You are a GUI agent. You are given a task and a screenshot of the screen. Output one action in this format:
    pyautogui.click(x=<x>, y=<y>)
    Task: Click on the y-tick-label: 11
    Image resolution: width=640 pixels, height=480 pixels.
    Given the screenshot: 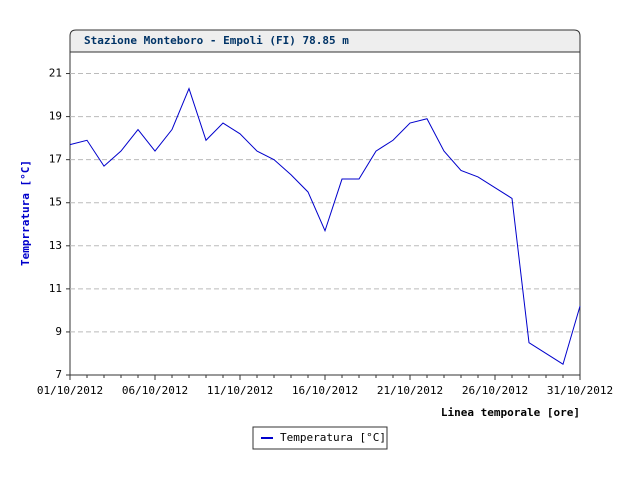 What is the action you would take?
    pyautogui.click(x=55, y=288)
    